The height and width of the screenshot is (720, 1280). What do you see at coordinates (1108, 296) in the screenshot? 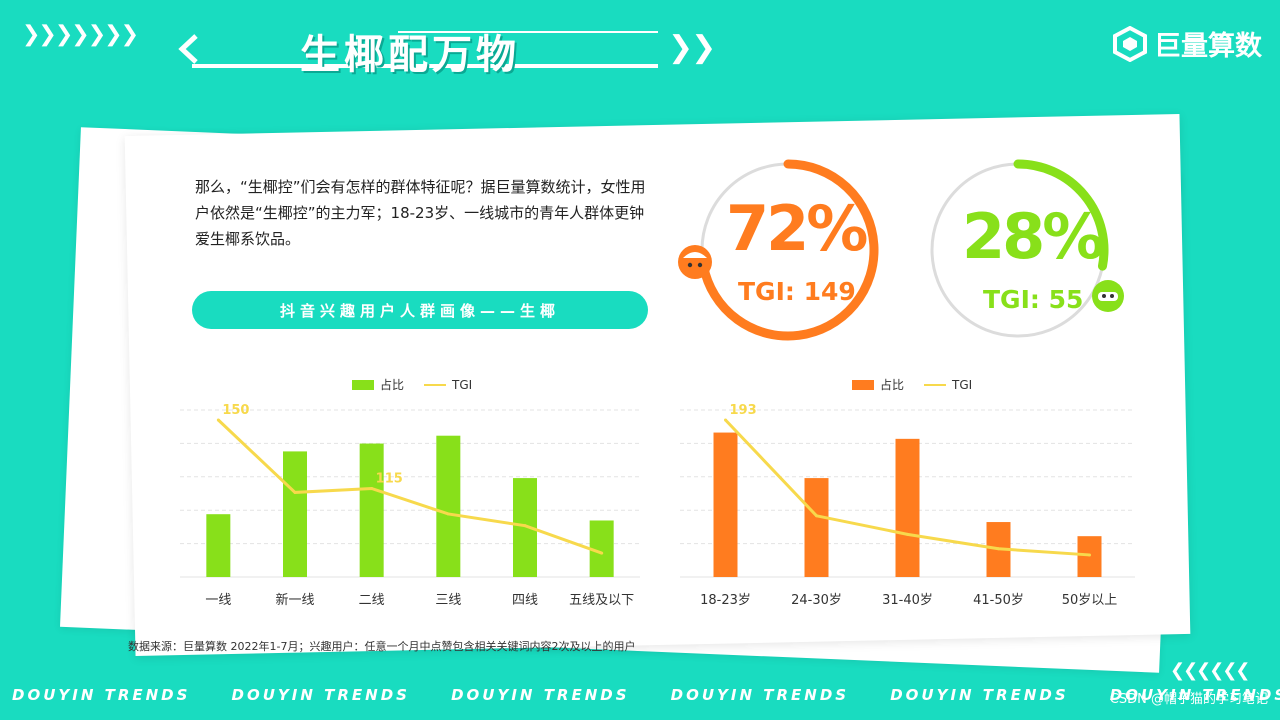
I see `male-face-icon` at bounding box center [1108, 296].